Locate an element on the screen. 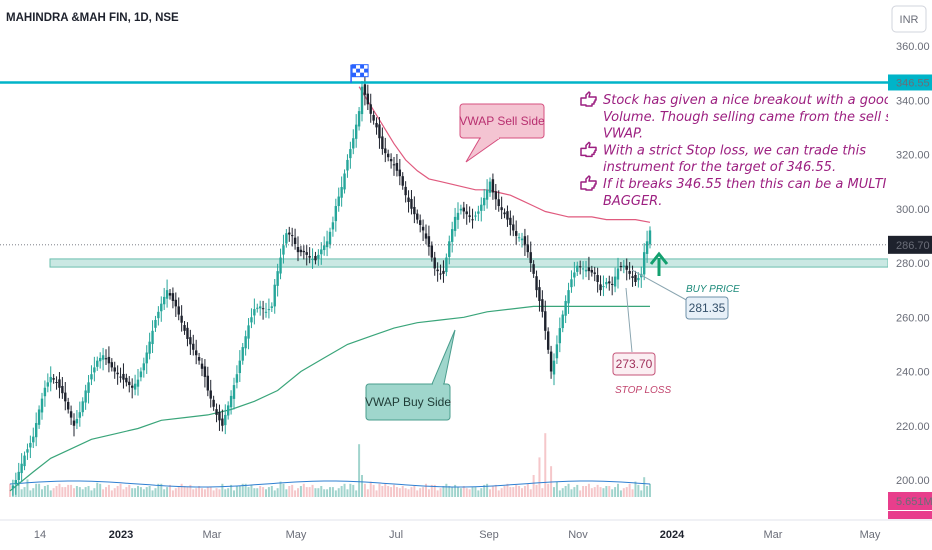  time-axis: 14 2023 Mar May Jul Sep Nov 2024 Mar May is located at coordinates (466, 534).